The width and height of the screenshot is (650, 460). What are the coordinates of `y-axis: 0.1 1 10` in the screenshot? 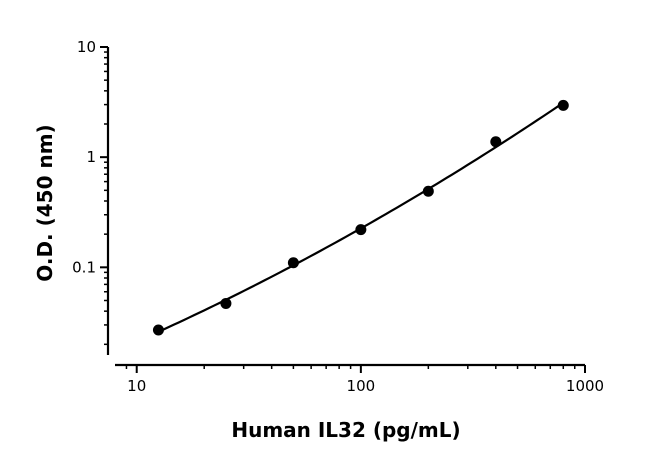 It's located at (91, 196).